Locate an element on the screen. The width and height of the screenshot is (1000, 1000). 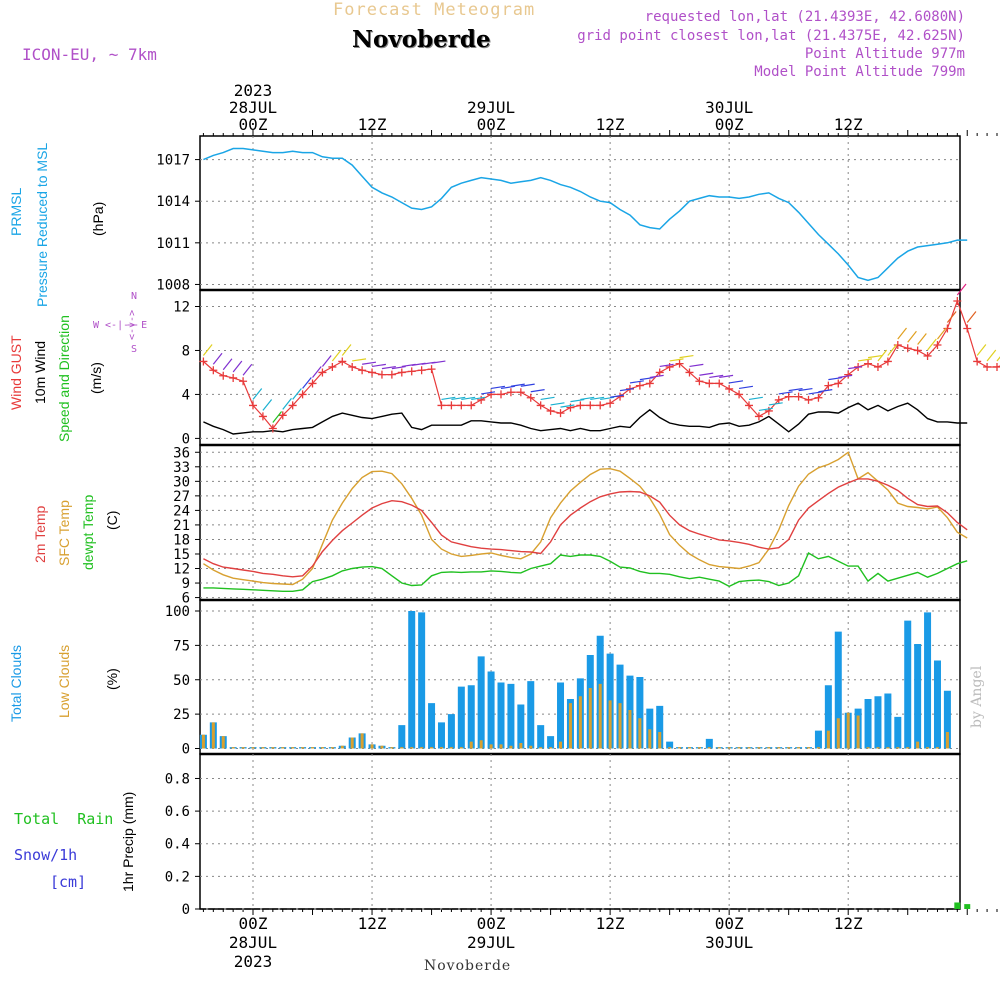
y-tick-label: 0.6 is located at coordinates (177, 812).